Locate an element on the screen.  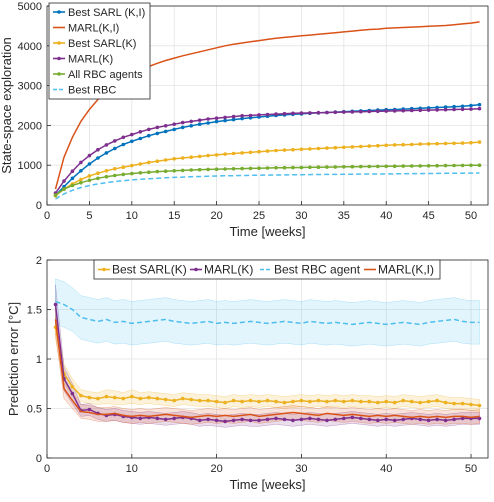
legend-label: Best SARL (K,I) is located at coordinates (106, 13).